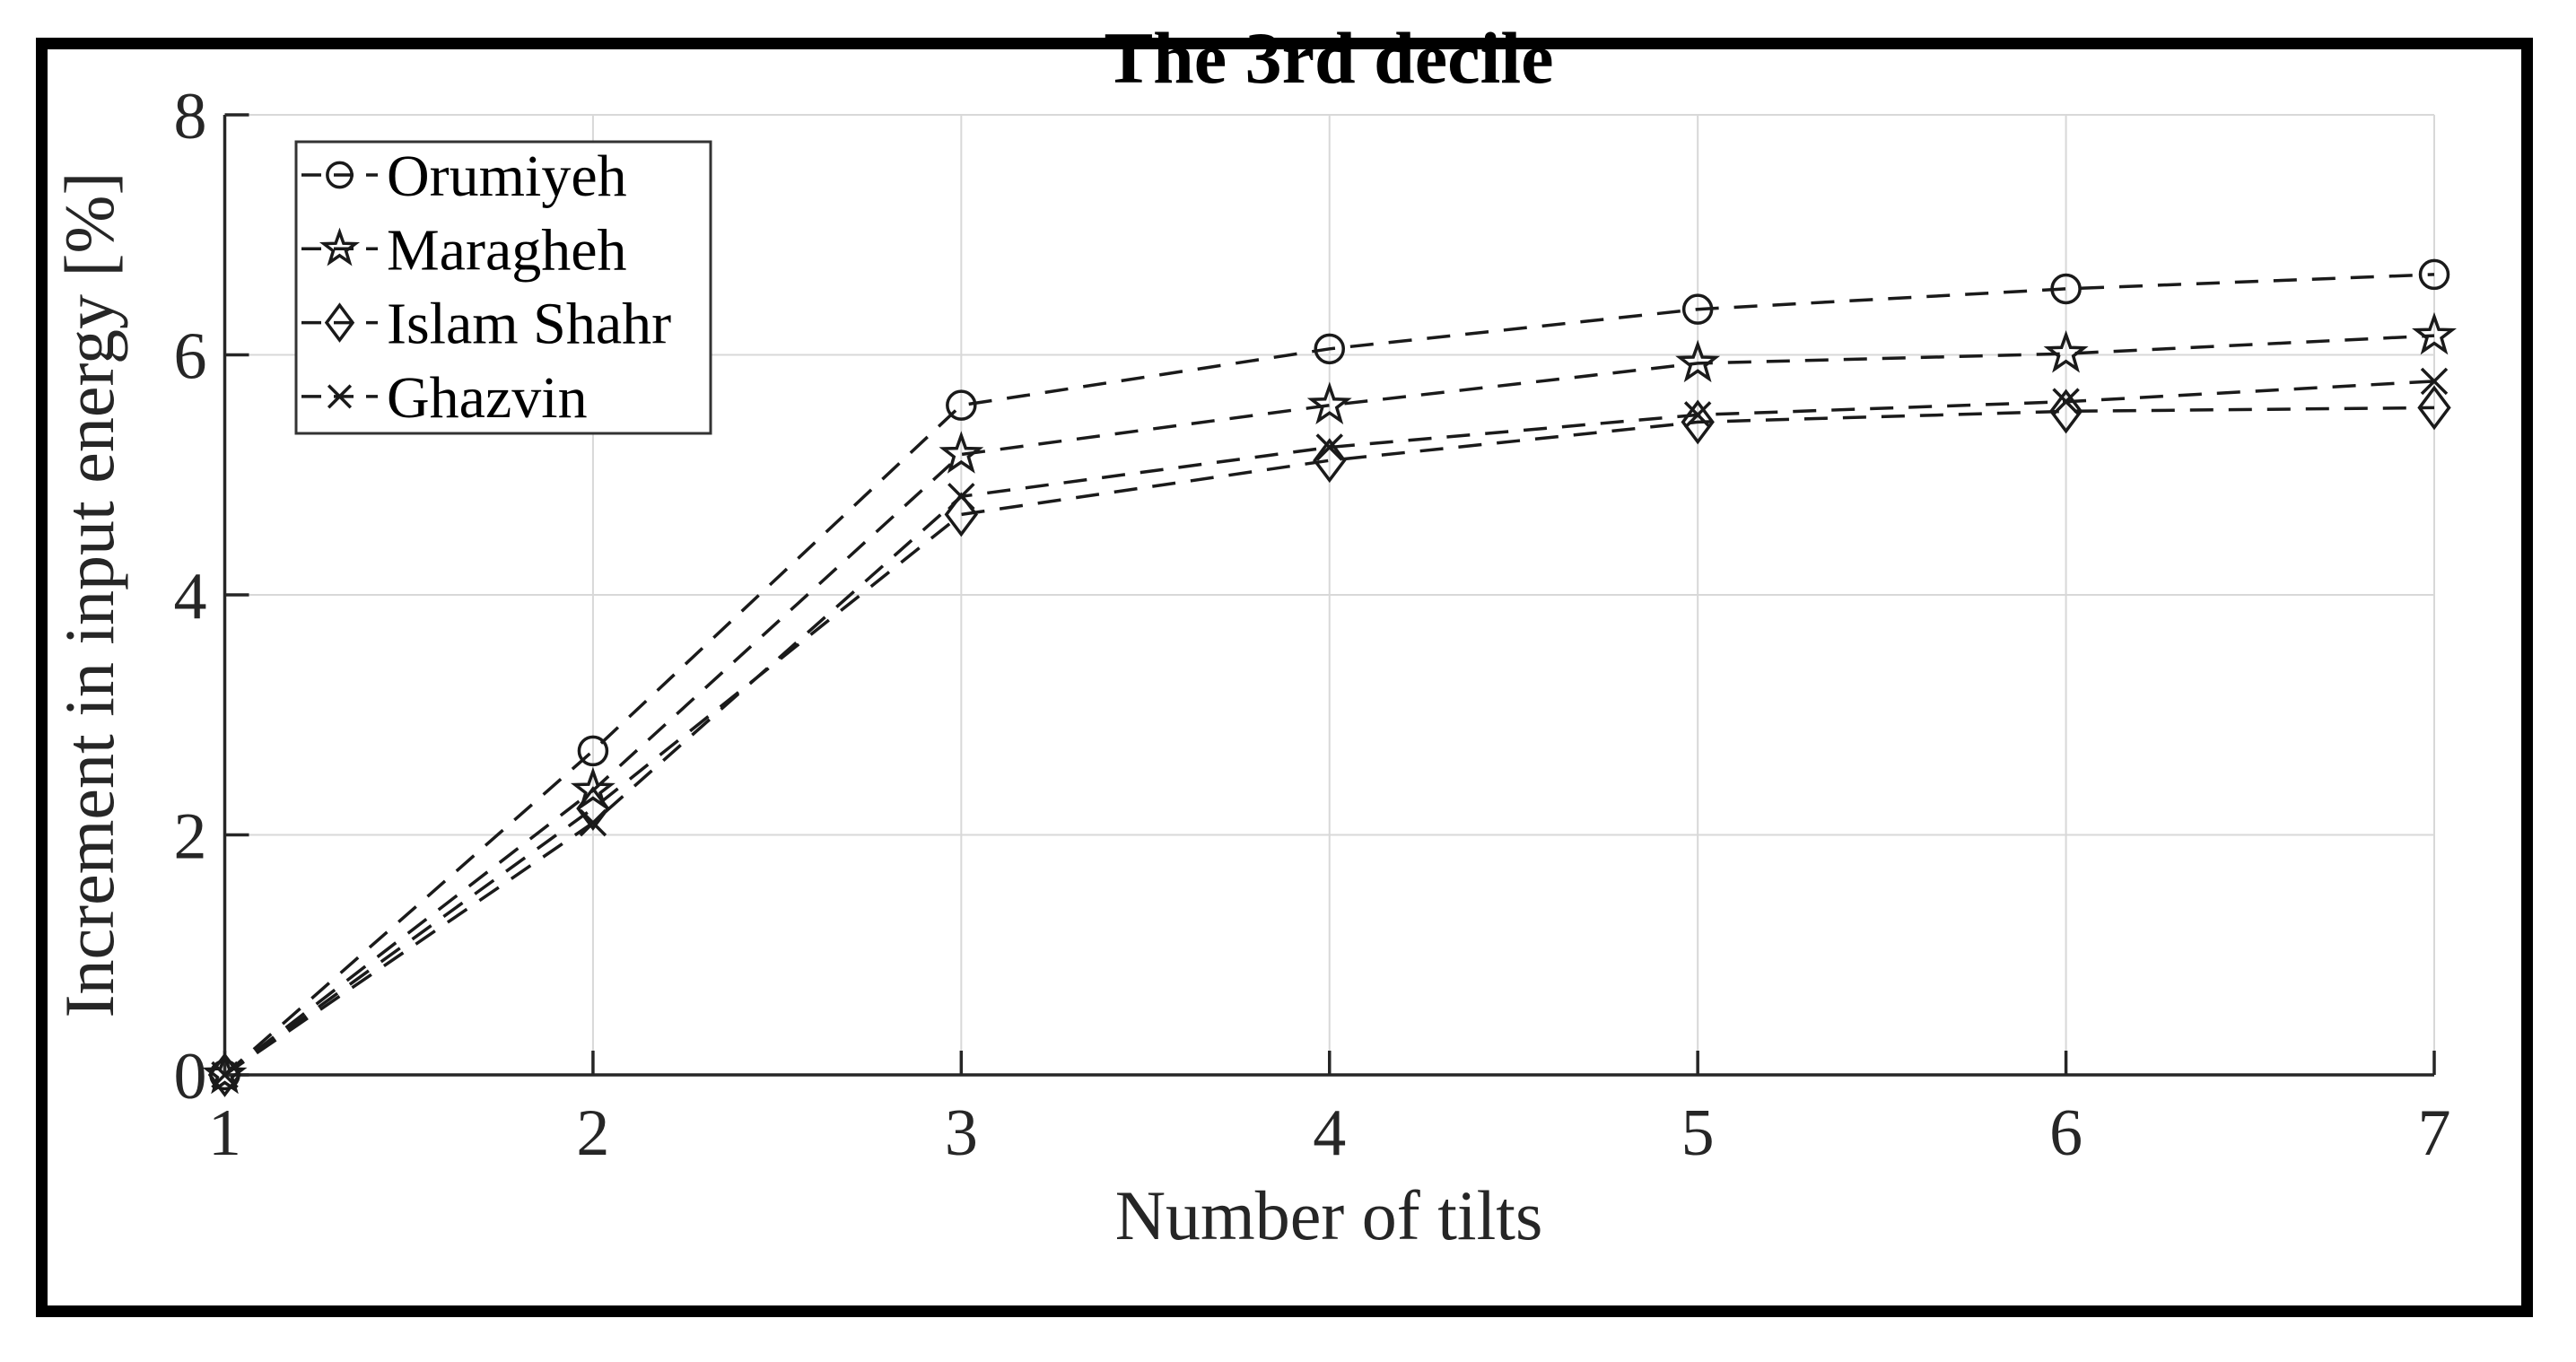 This screenshot has width=2576, height=1362. Describe the element at coordinates (1329, 1215) in the screenshot. I see `x-axis-label: Number of tilts` at that location.